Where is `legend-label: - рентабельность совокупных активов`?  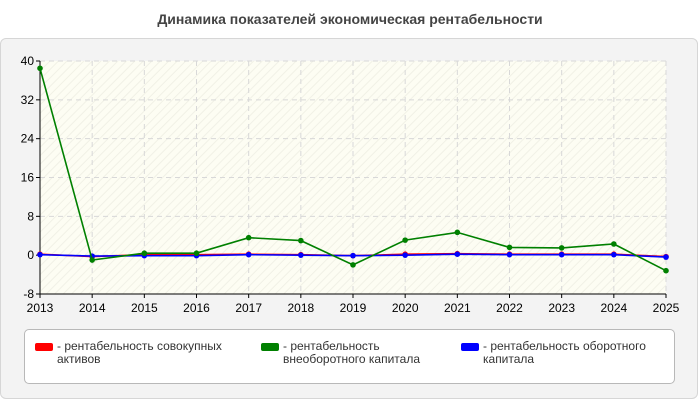 legend-label: - рентабельность совокупных активов is located at coordinates (139, 352).